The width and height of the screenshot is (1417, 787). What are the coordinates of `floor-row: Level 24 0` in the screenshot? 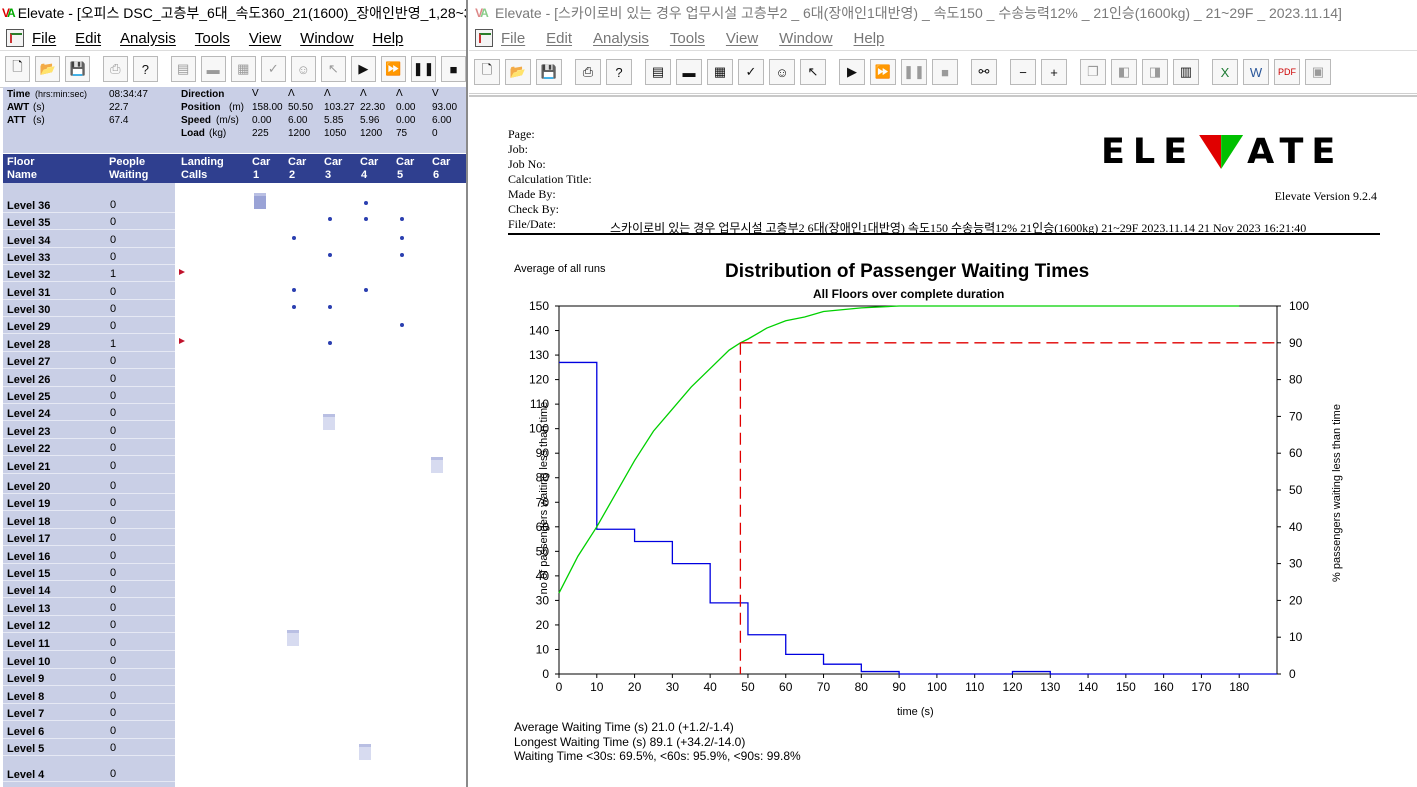 It's located at (89, 412).